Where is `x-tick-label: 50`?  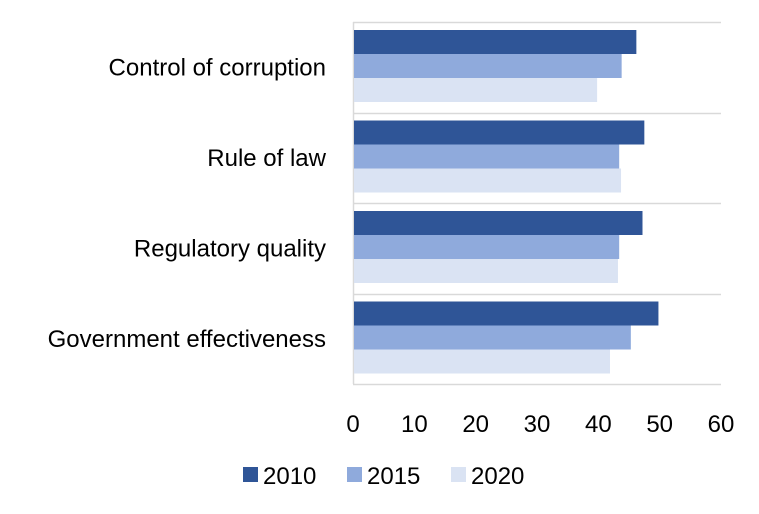
x-tick-label: 50 is located at coordinates (659, 424).